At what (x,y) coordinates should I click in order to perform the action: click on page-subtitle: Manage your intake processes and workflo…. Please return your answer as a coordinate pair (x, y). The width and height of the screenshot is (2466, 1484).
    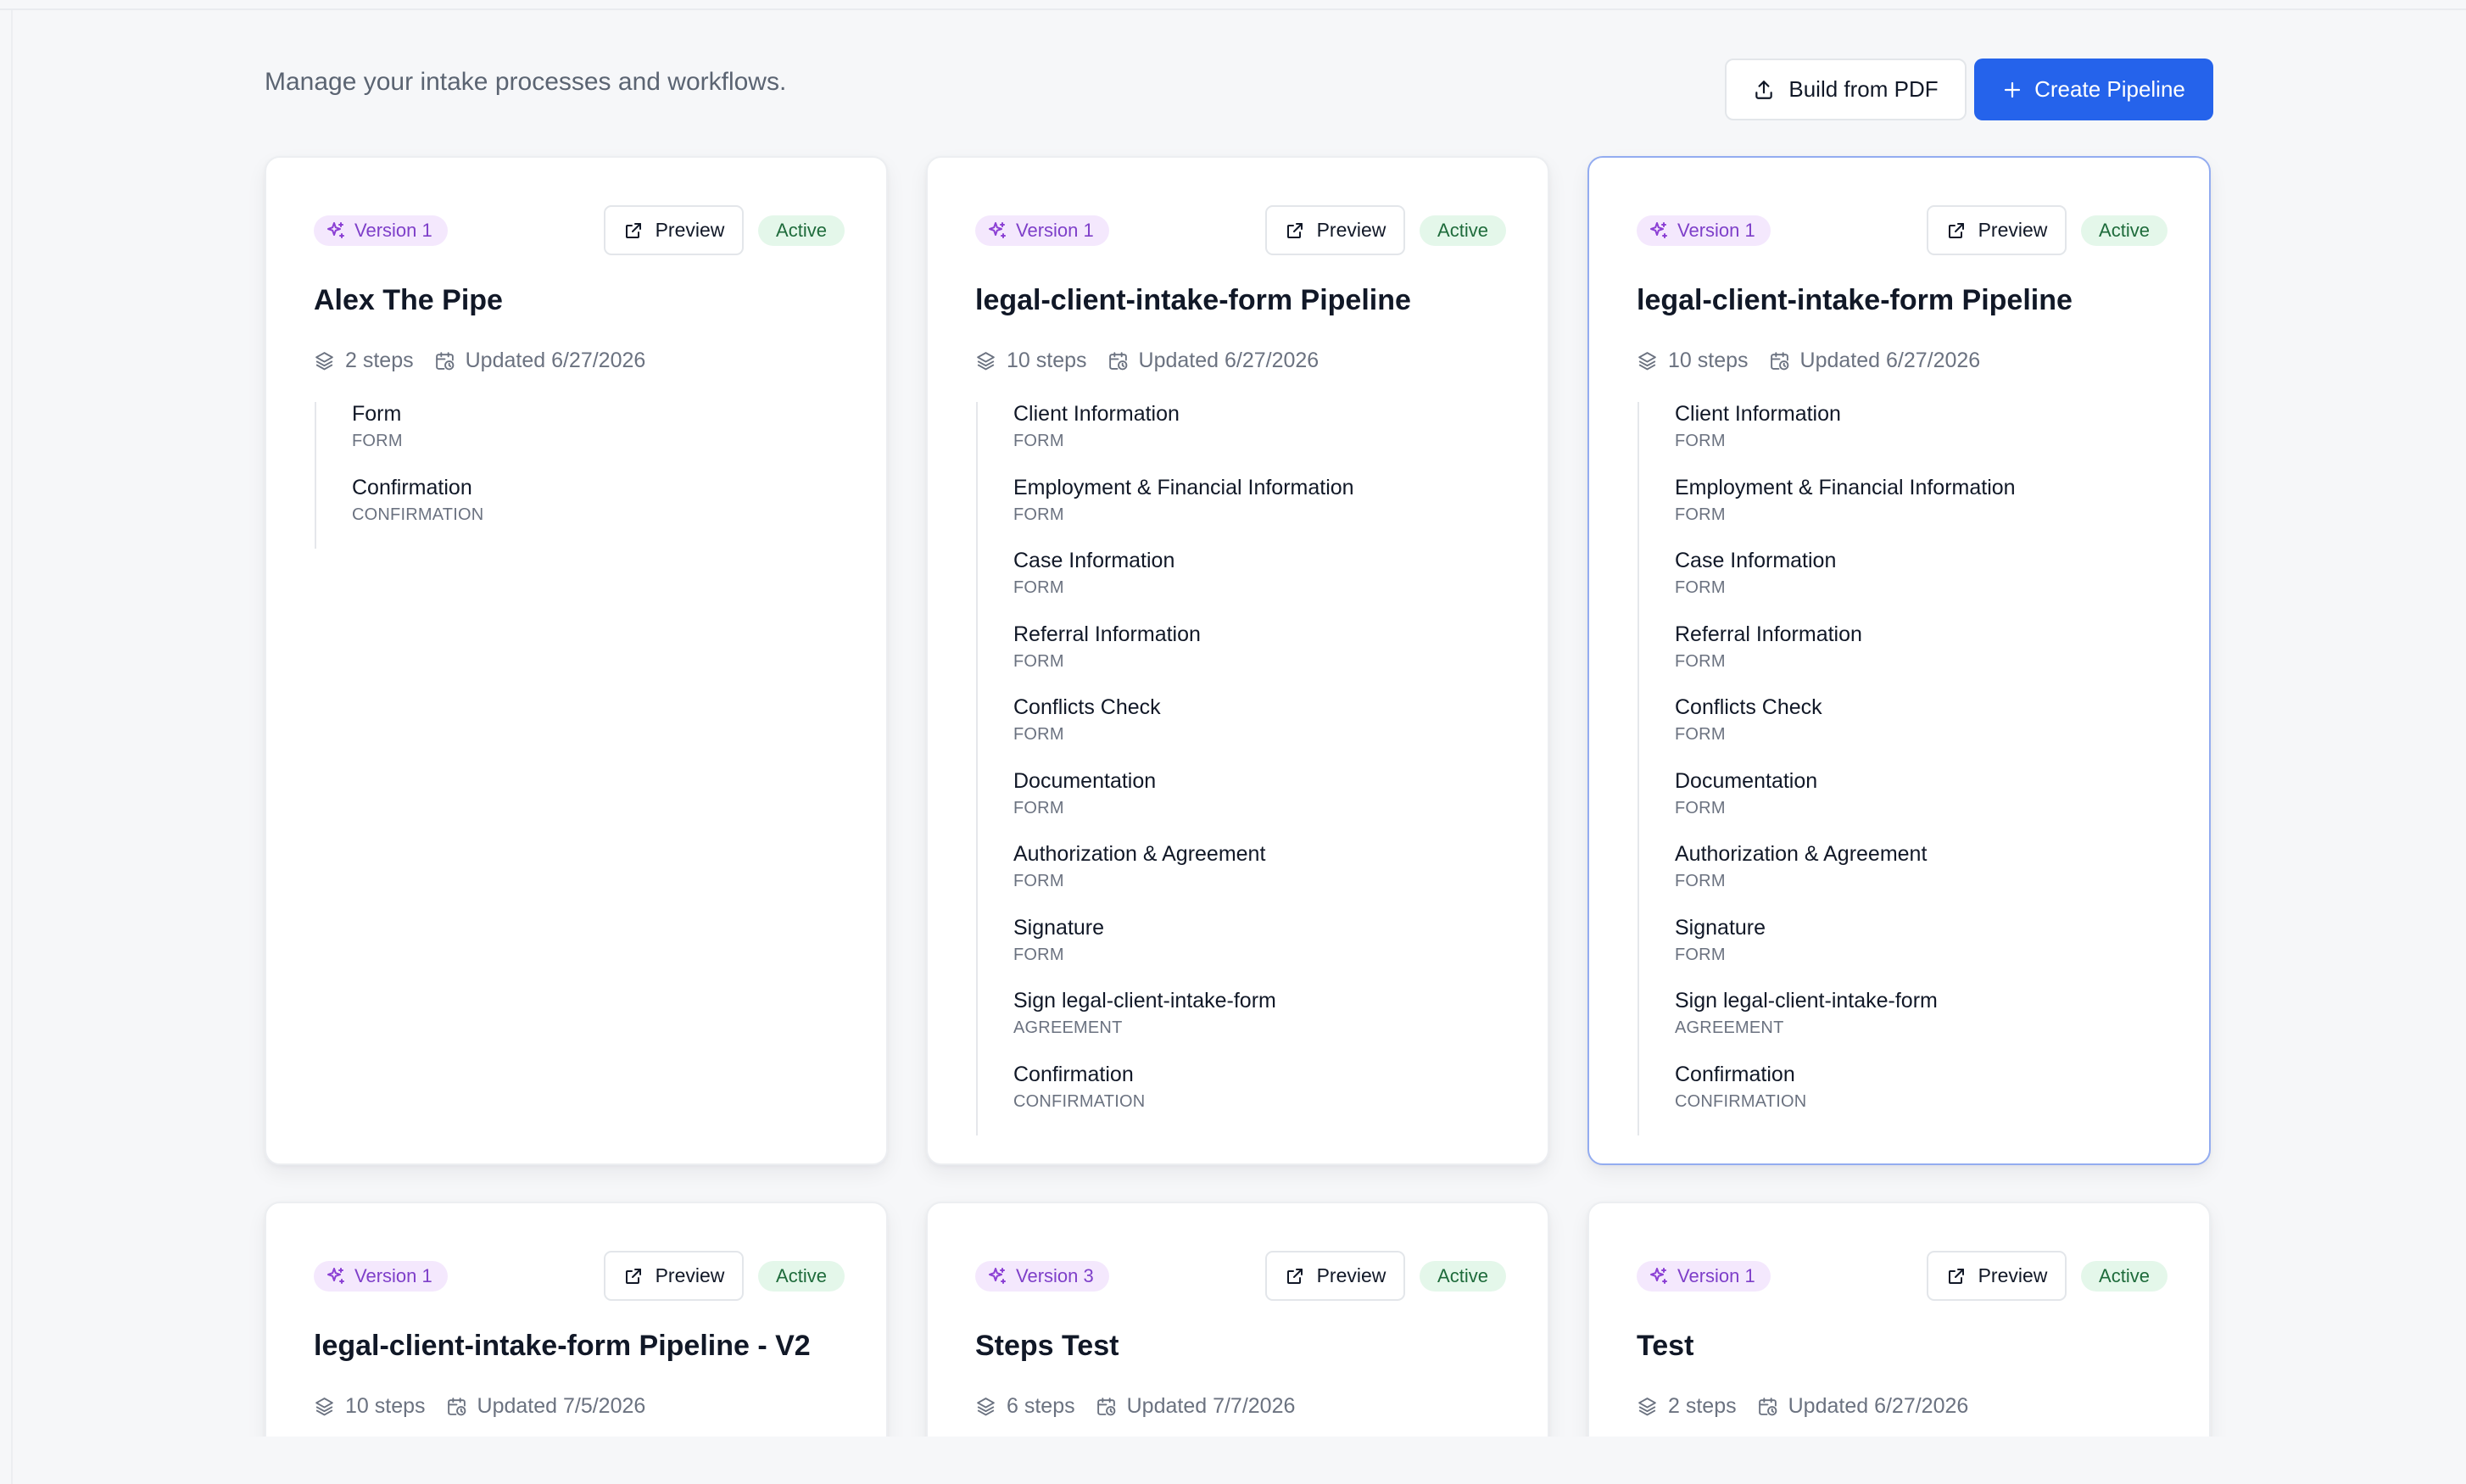
    Looking at the image, I should click on (526, 82).